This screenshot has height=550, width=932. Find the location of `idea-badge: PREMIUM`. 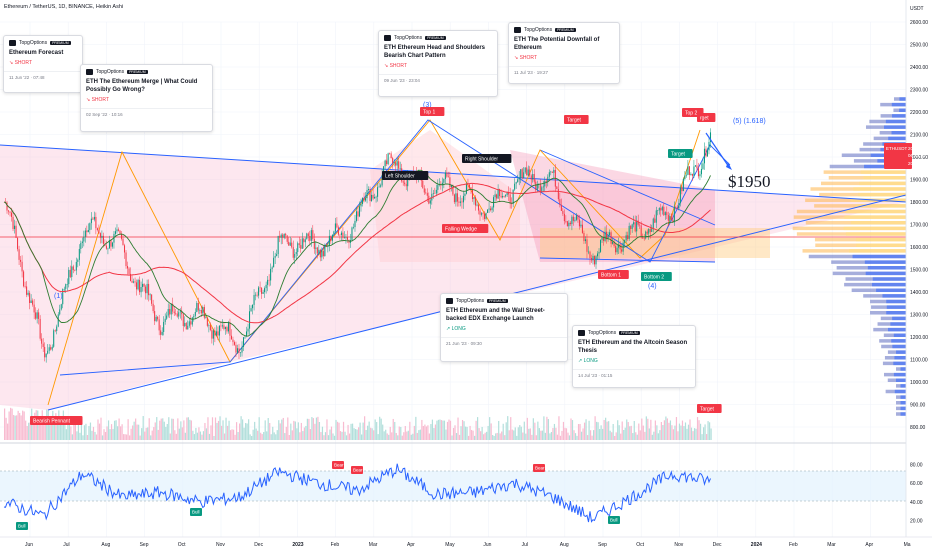

idea-badge: PREMIUM is located at coordinates (497, 301).